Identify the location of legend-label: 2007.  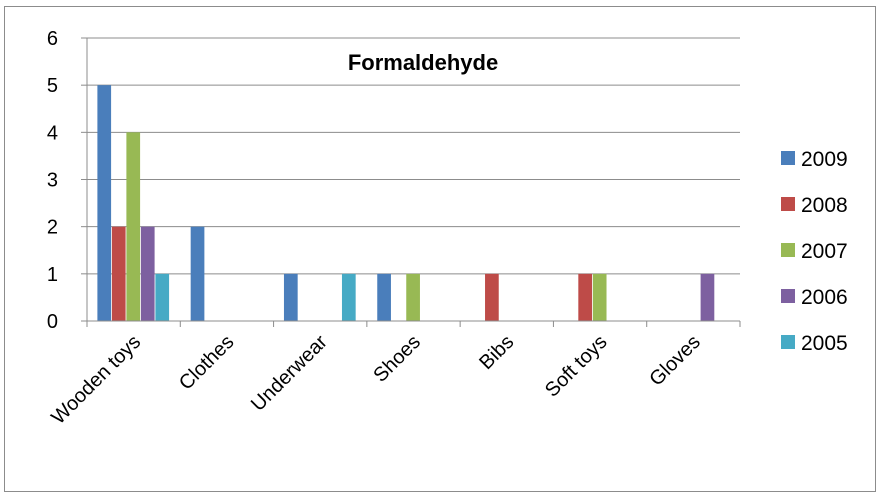
(824, 251).